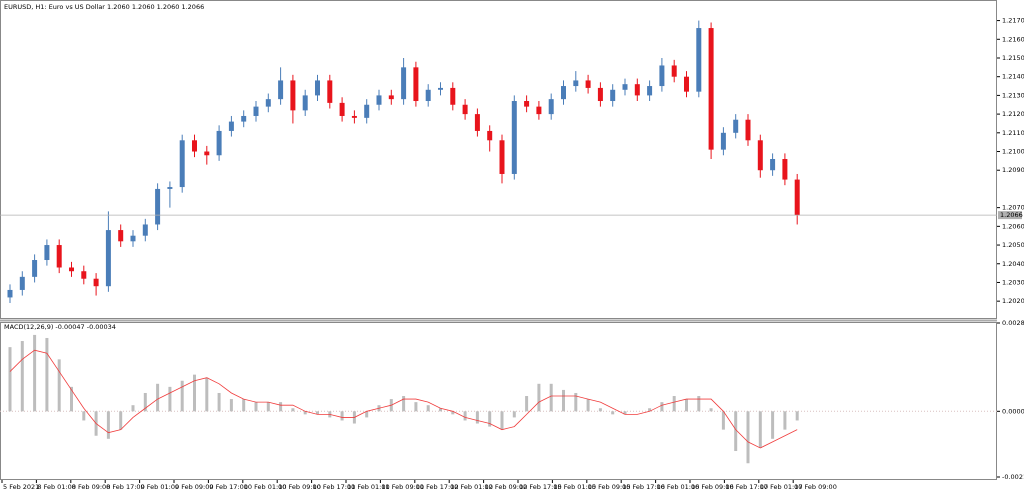 Image resolution: width=1024 pixels, height=492 pixels. I want to click on x-tick-label: 9 Feb 09:00, so click(194, 487).